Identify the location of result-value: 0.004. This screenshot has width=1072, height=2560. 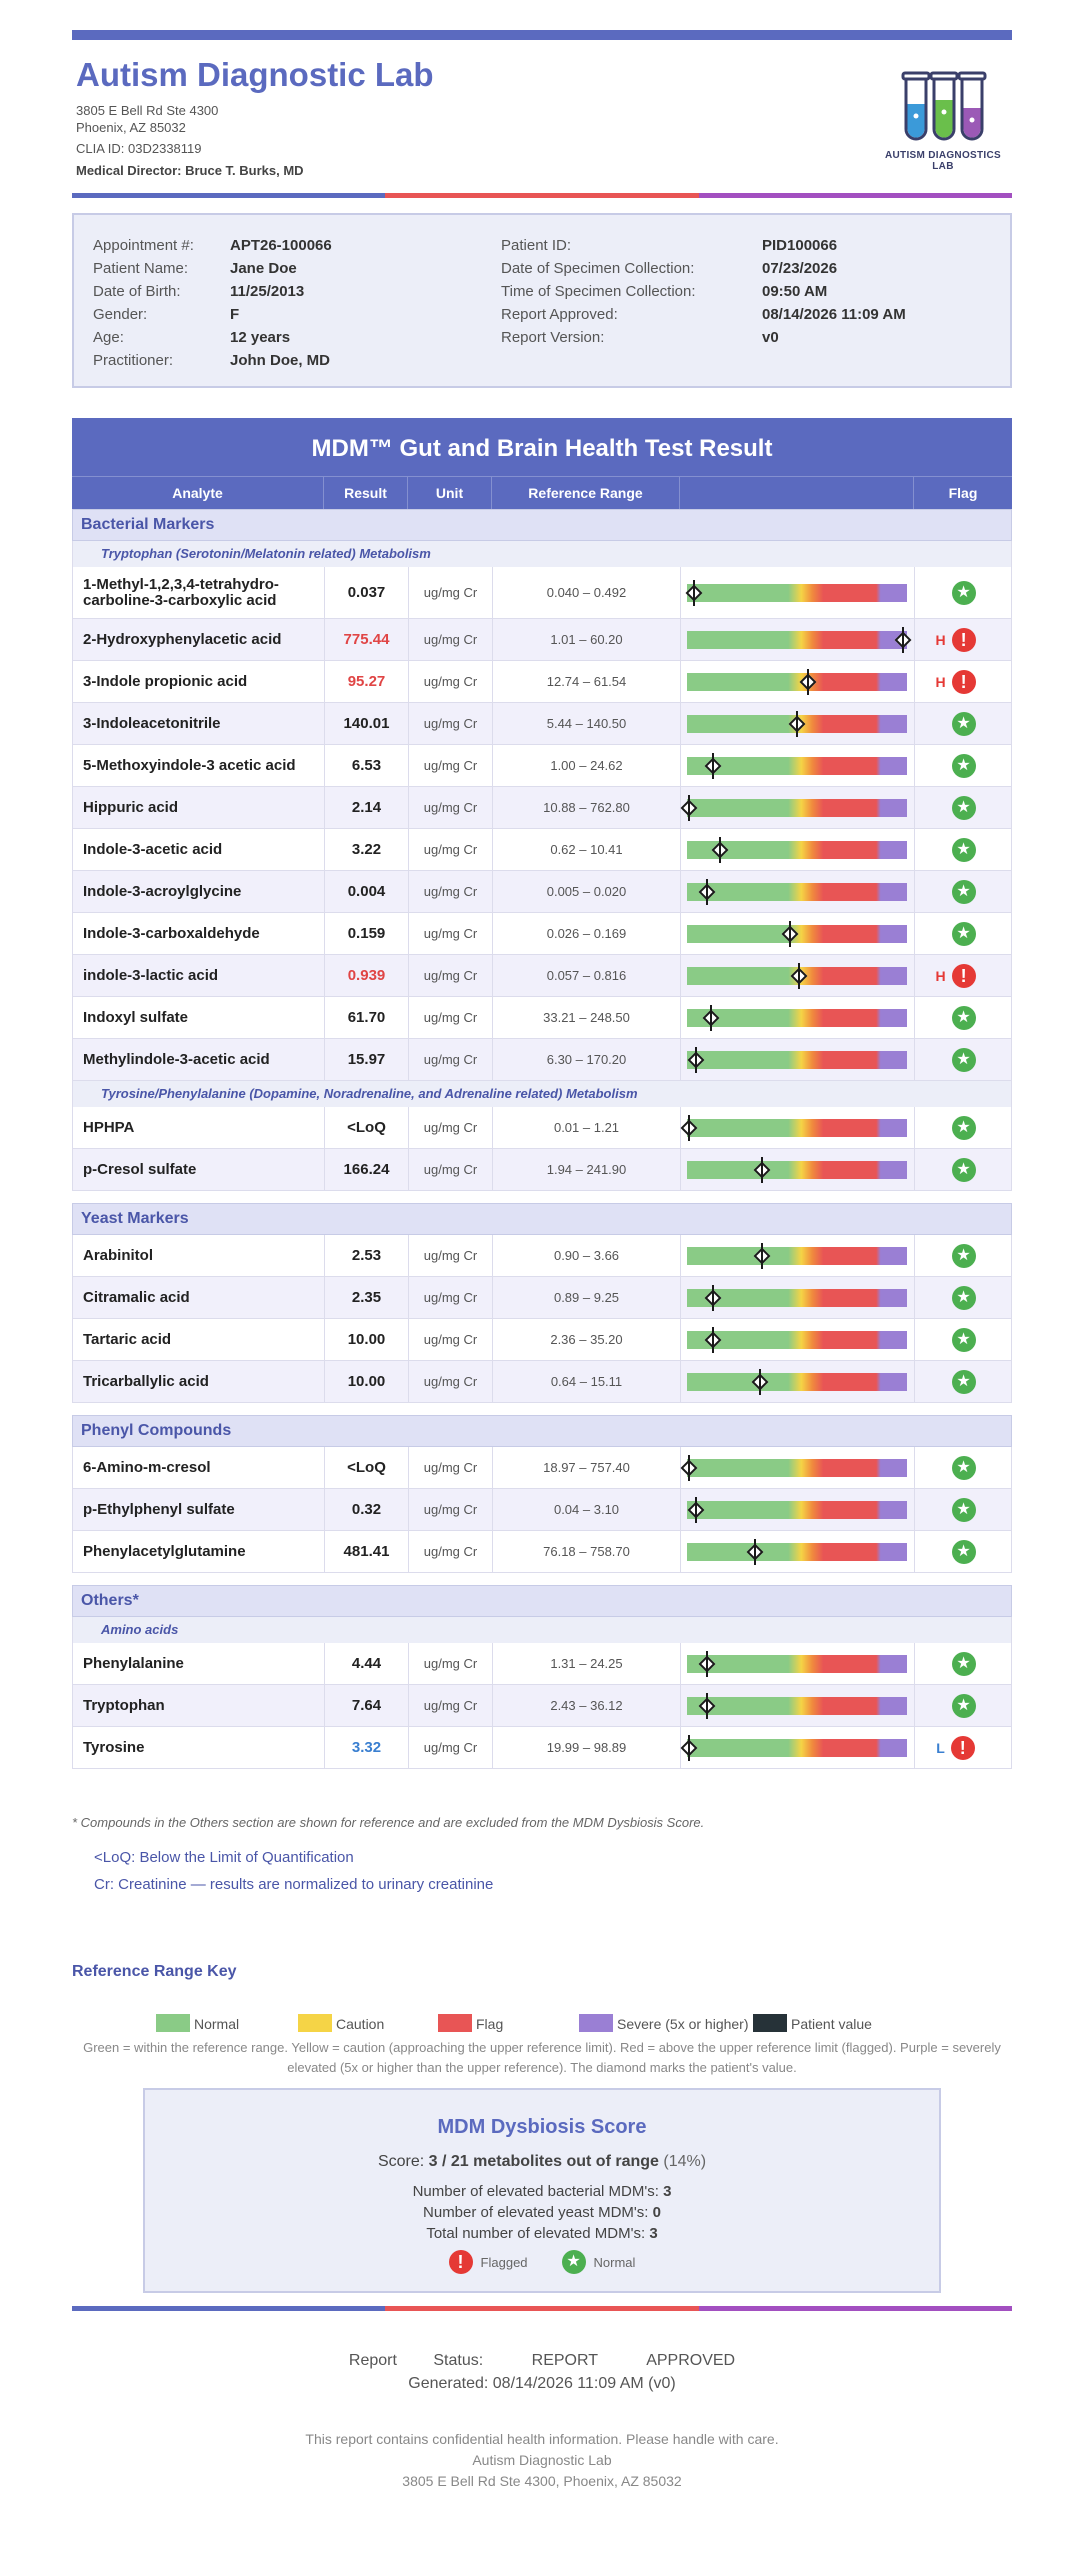
(367, 891).